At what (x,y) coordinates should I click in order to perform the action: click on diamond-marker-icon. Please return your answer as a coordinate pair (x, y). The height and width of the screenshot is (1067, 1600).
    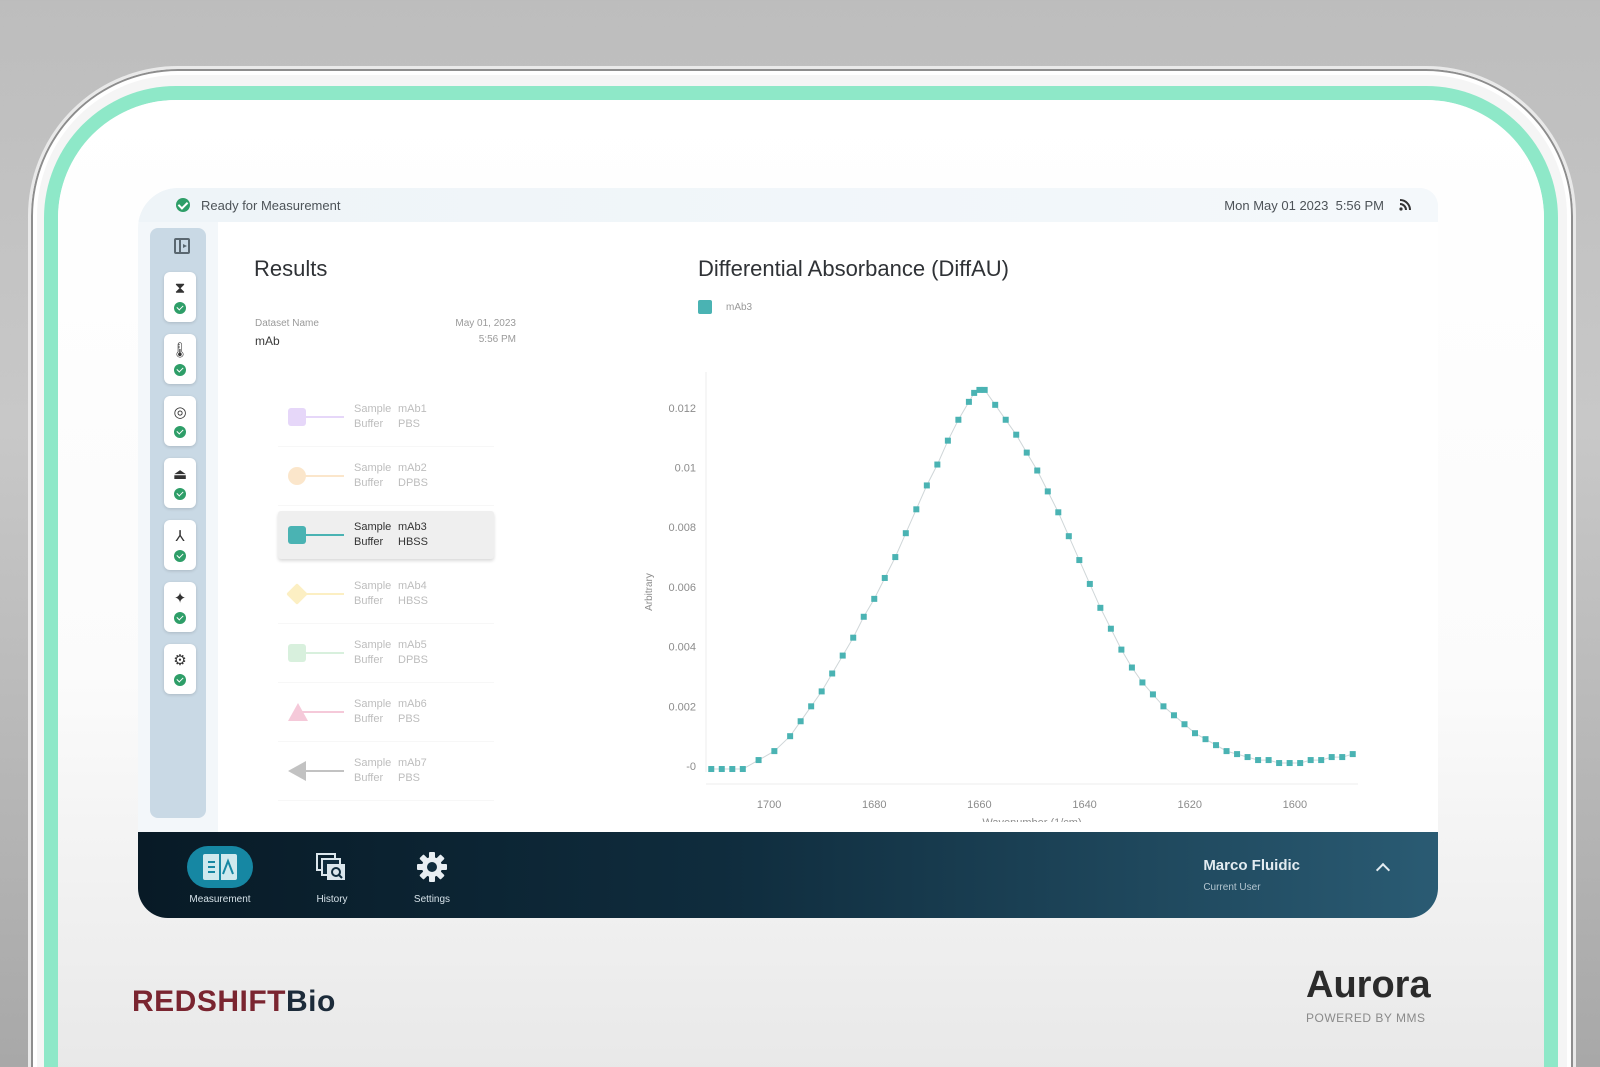
    Looking at the image, I should click on (297, 594).